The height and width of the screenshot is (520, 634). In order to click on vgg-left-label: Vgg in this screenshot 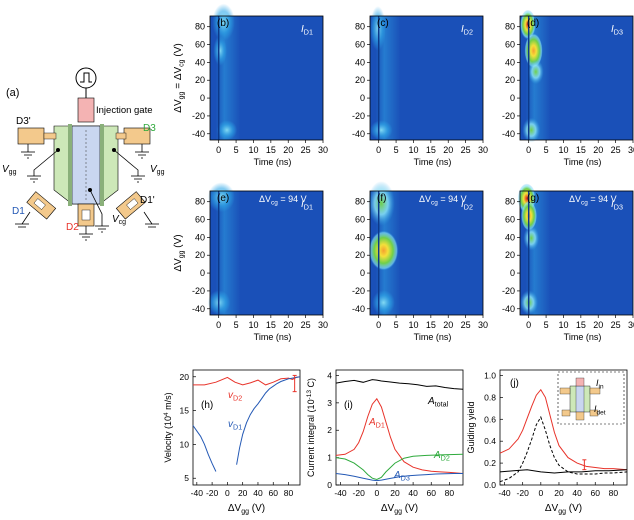, I will do `click(9, 170)`.